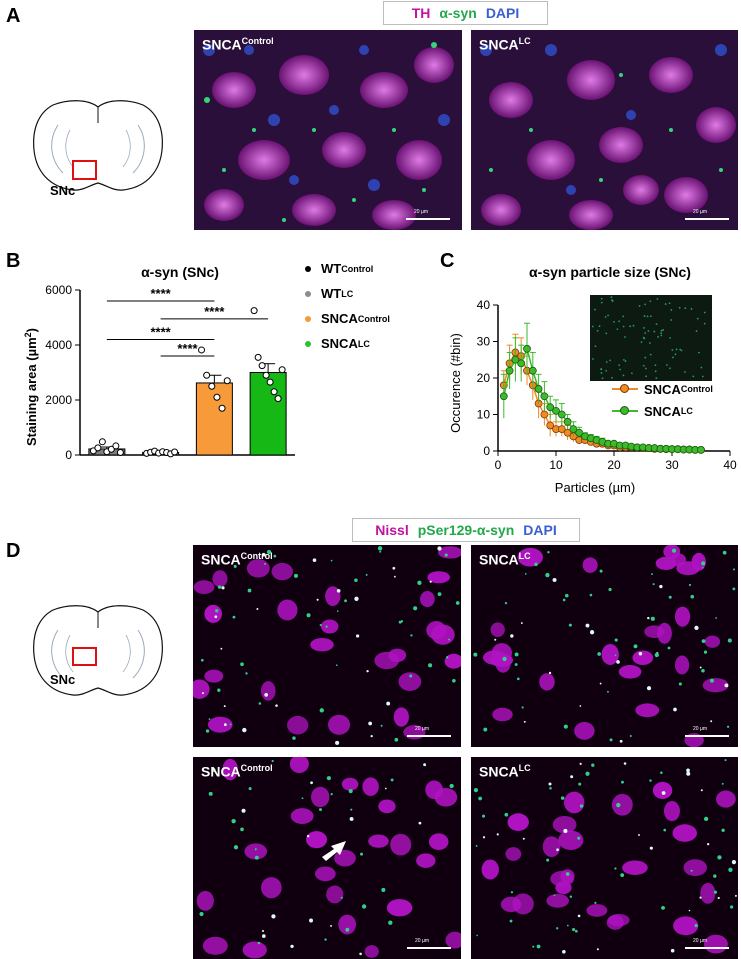 This screenshot has height=959, width=741. What do you see at coordinates (604, 858) in the screenshot?
I see `micrograph-d-snca-lc-2: SNCALC 20 µm` at bounding box center [604, 858].